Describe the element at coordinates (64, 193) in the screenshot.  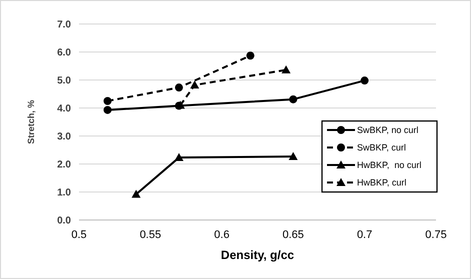
I see `y-tick-label: 1.0` at that location.